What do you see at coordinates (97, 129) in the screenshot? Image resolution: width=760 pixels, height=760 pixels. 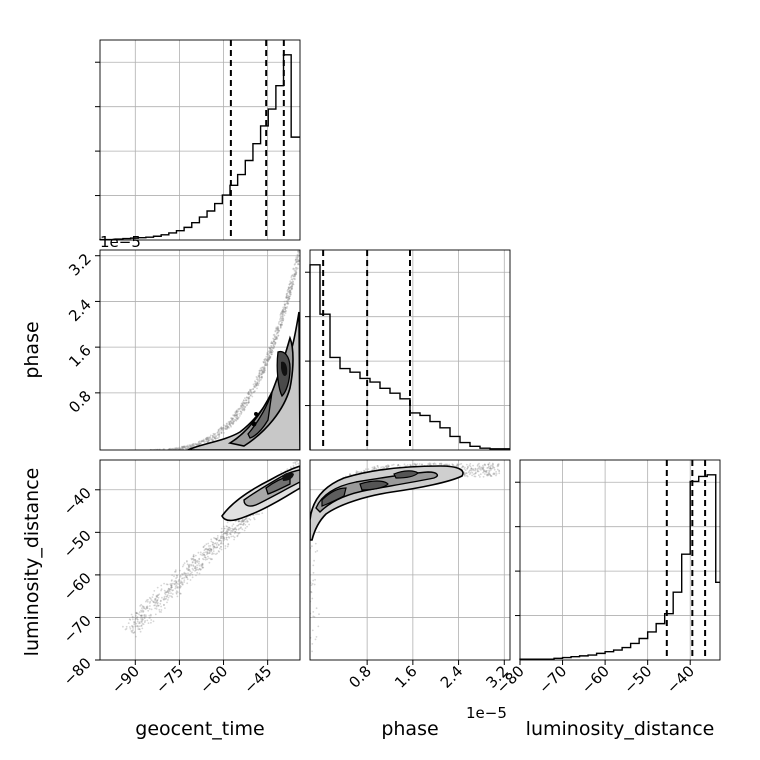 I see `y-ticks-hist-geocent-time` at bounding box center [97, 129].